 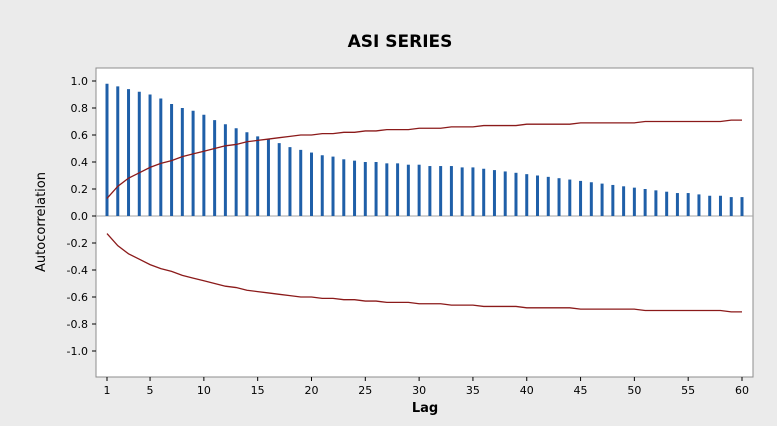 I want to click on x-tick-label: 55, so click(x=688, y=390).